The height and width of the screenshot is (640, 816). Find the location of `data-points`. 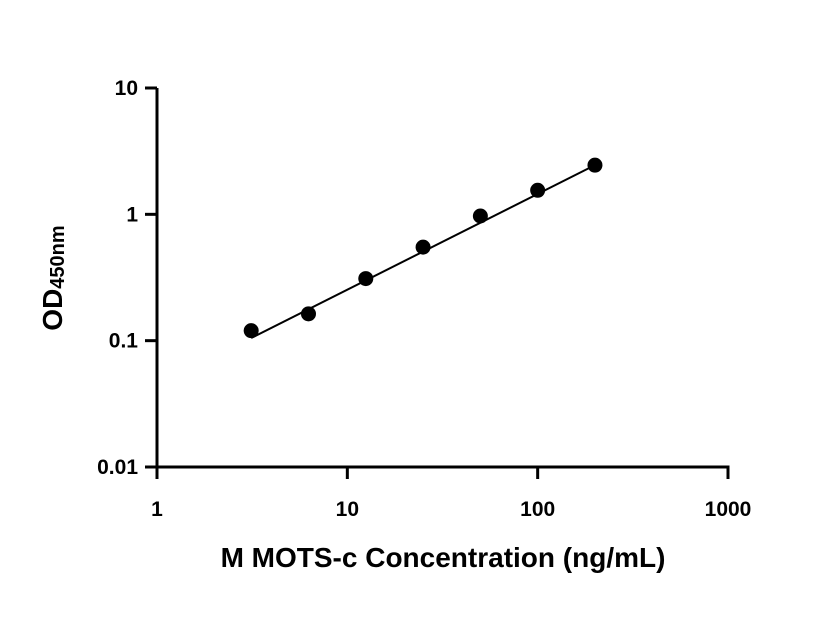

data-points is located at coordinates (423, 248).